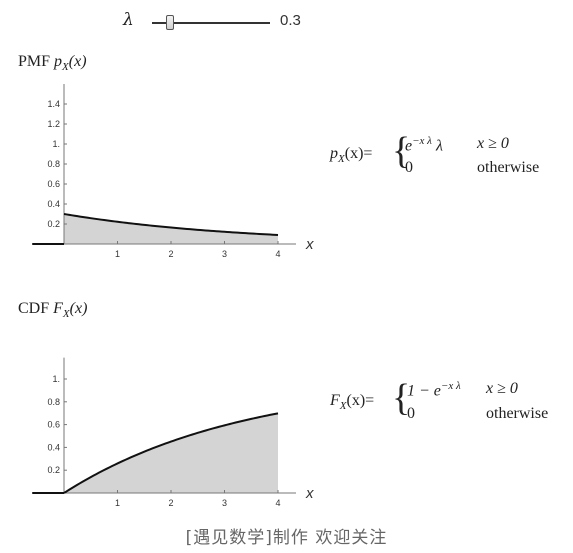  What do you see at coordinates (56, 379) in the screenshot?
I see `cdf-y-tick-label: 1.` at bounding box center [56, 379].